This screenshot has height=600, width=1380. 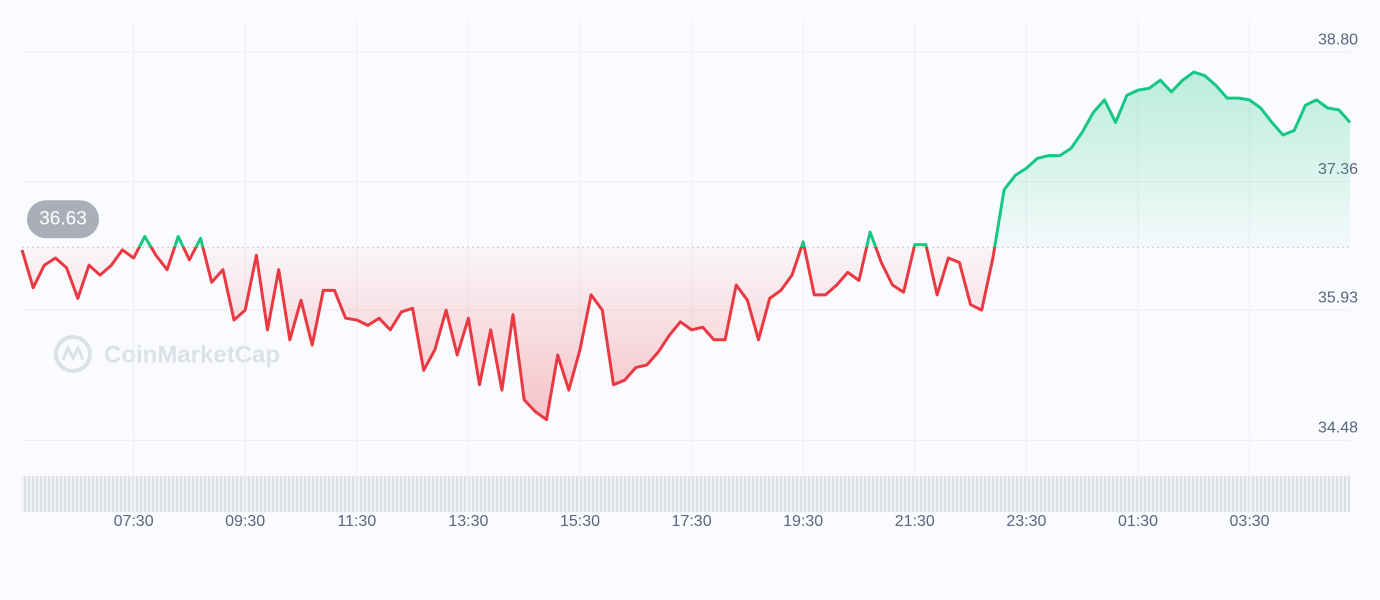 I want to click on x-tick-label: 11:30, so click(x=356, y=521).